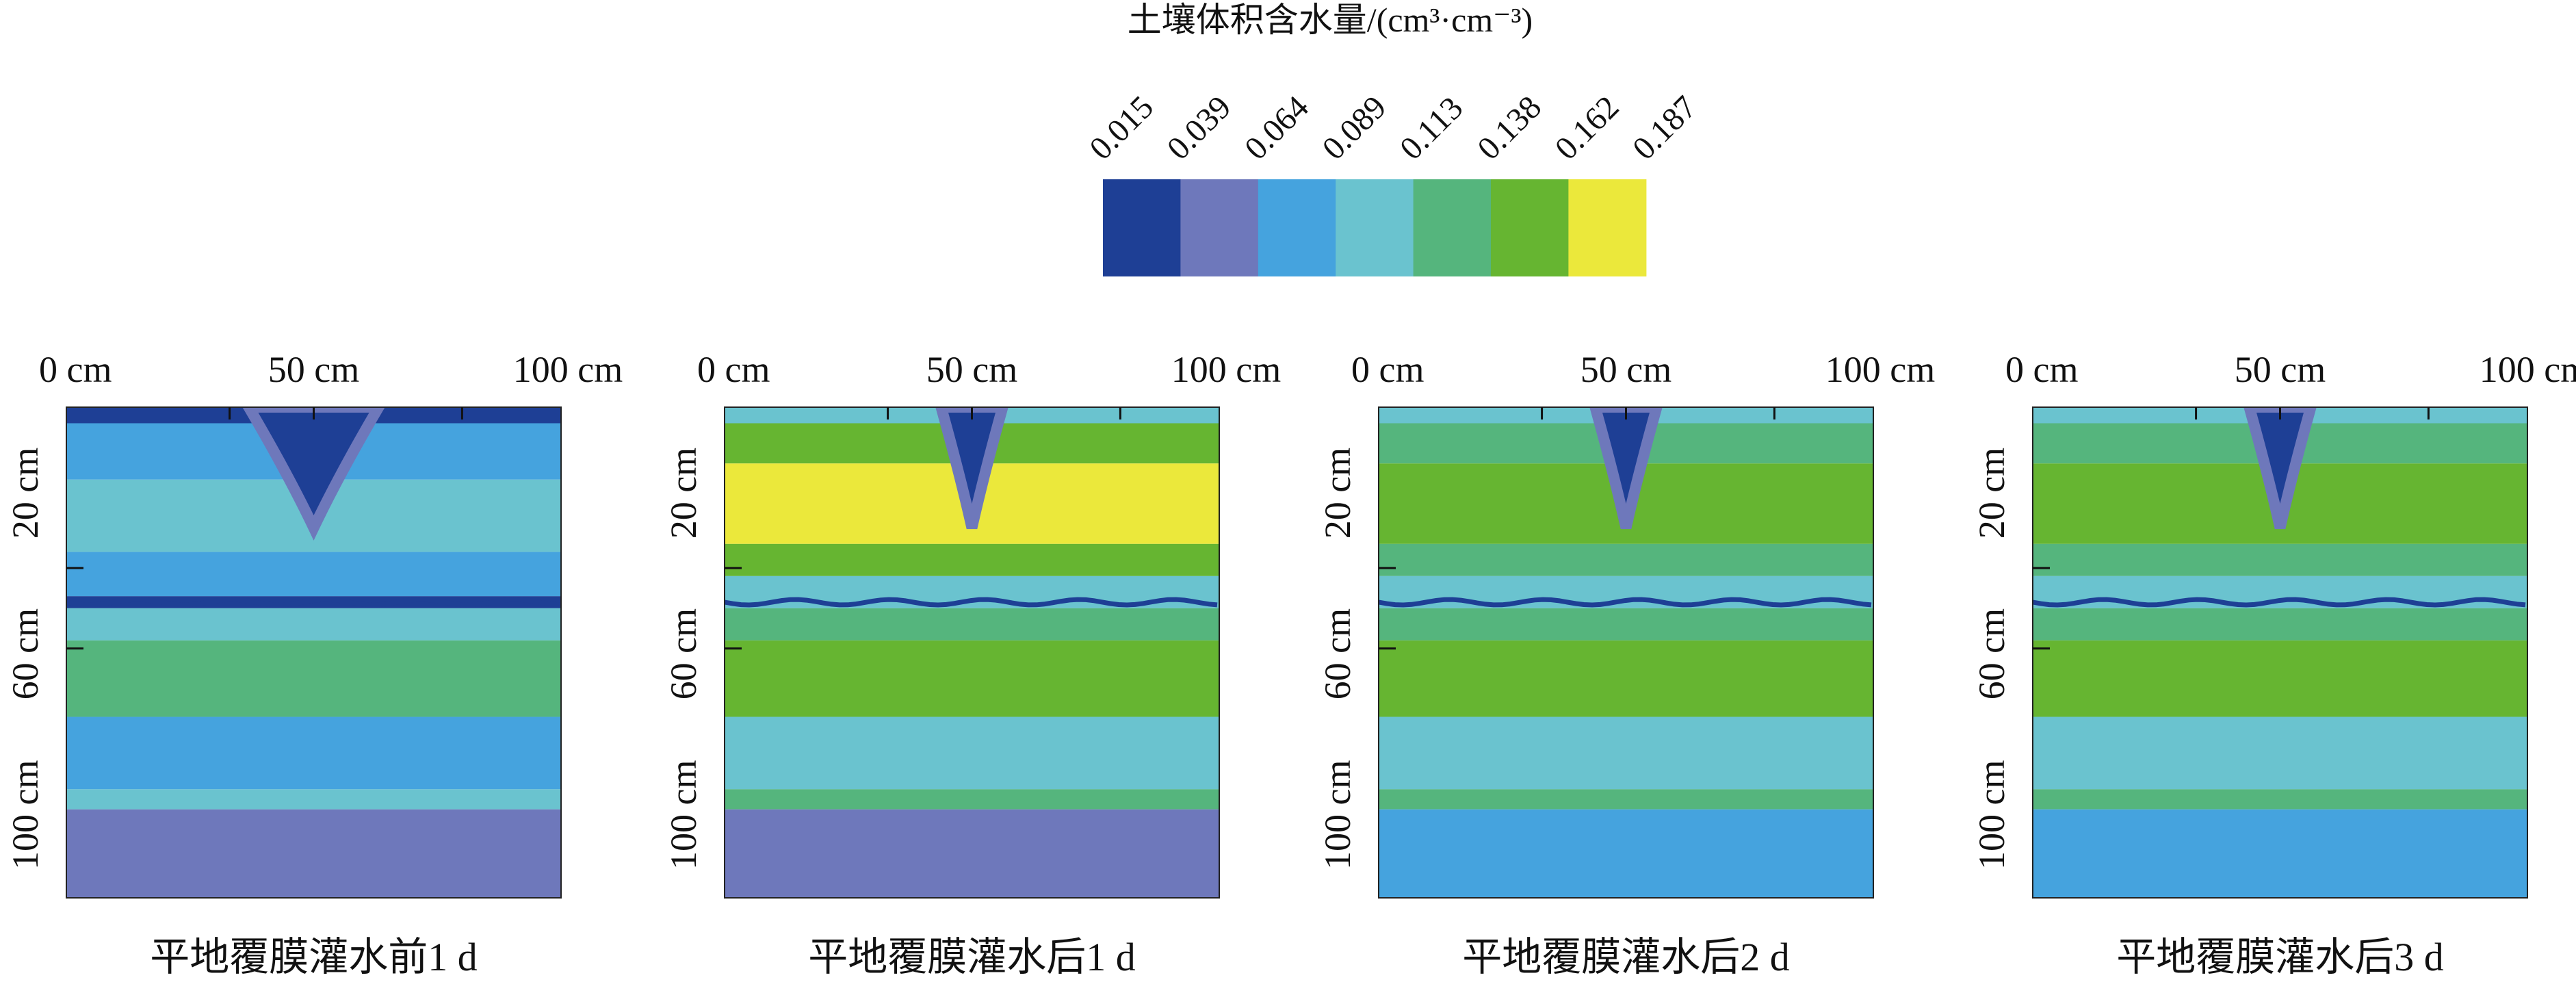 Image resolution: width=2576 pixels, height=982 pixels. What do you see at coordinates (972, 957) in the screenshot?
I see `panel-caption: 平地覆膜灌水后1 d` at bounding box center [972, 957].